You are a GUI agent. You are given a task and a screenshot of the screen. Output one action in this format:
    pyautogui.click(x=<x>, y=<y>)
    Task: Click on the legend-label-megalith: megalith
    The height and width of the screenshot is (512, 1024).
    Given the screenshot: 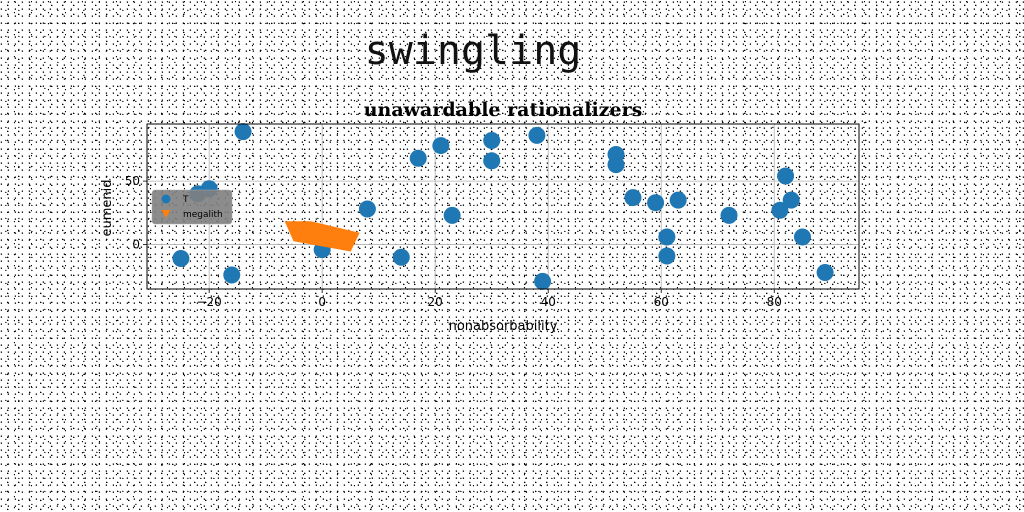 What is the action you would take?
    pyautogui.click(x=203, y=215)
    